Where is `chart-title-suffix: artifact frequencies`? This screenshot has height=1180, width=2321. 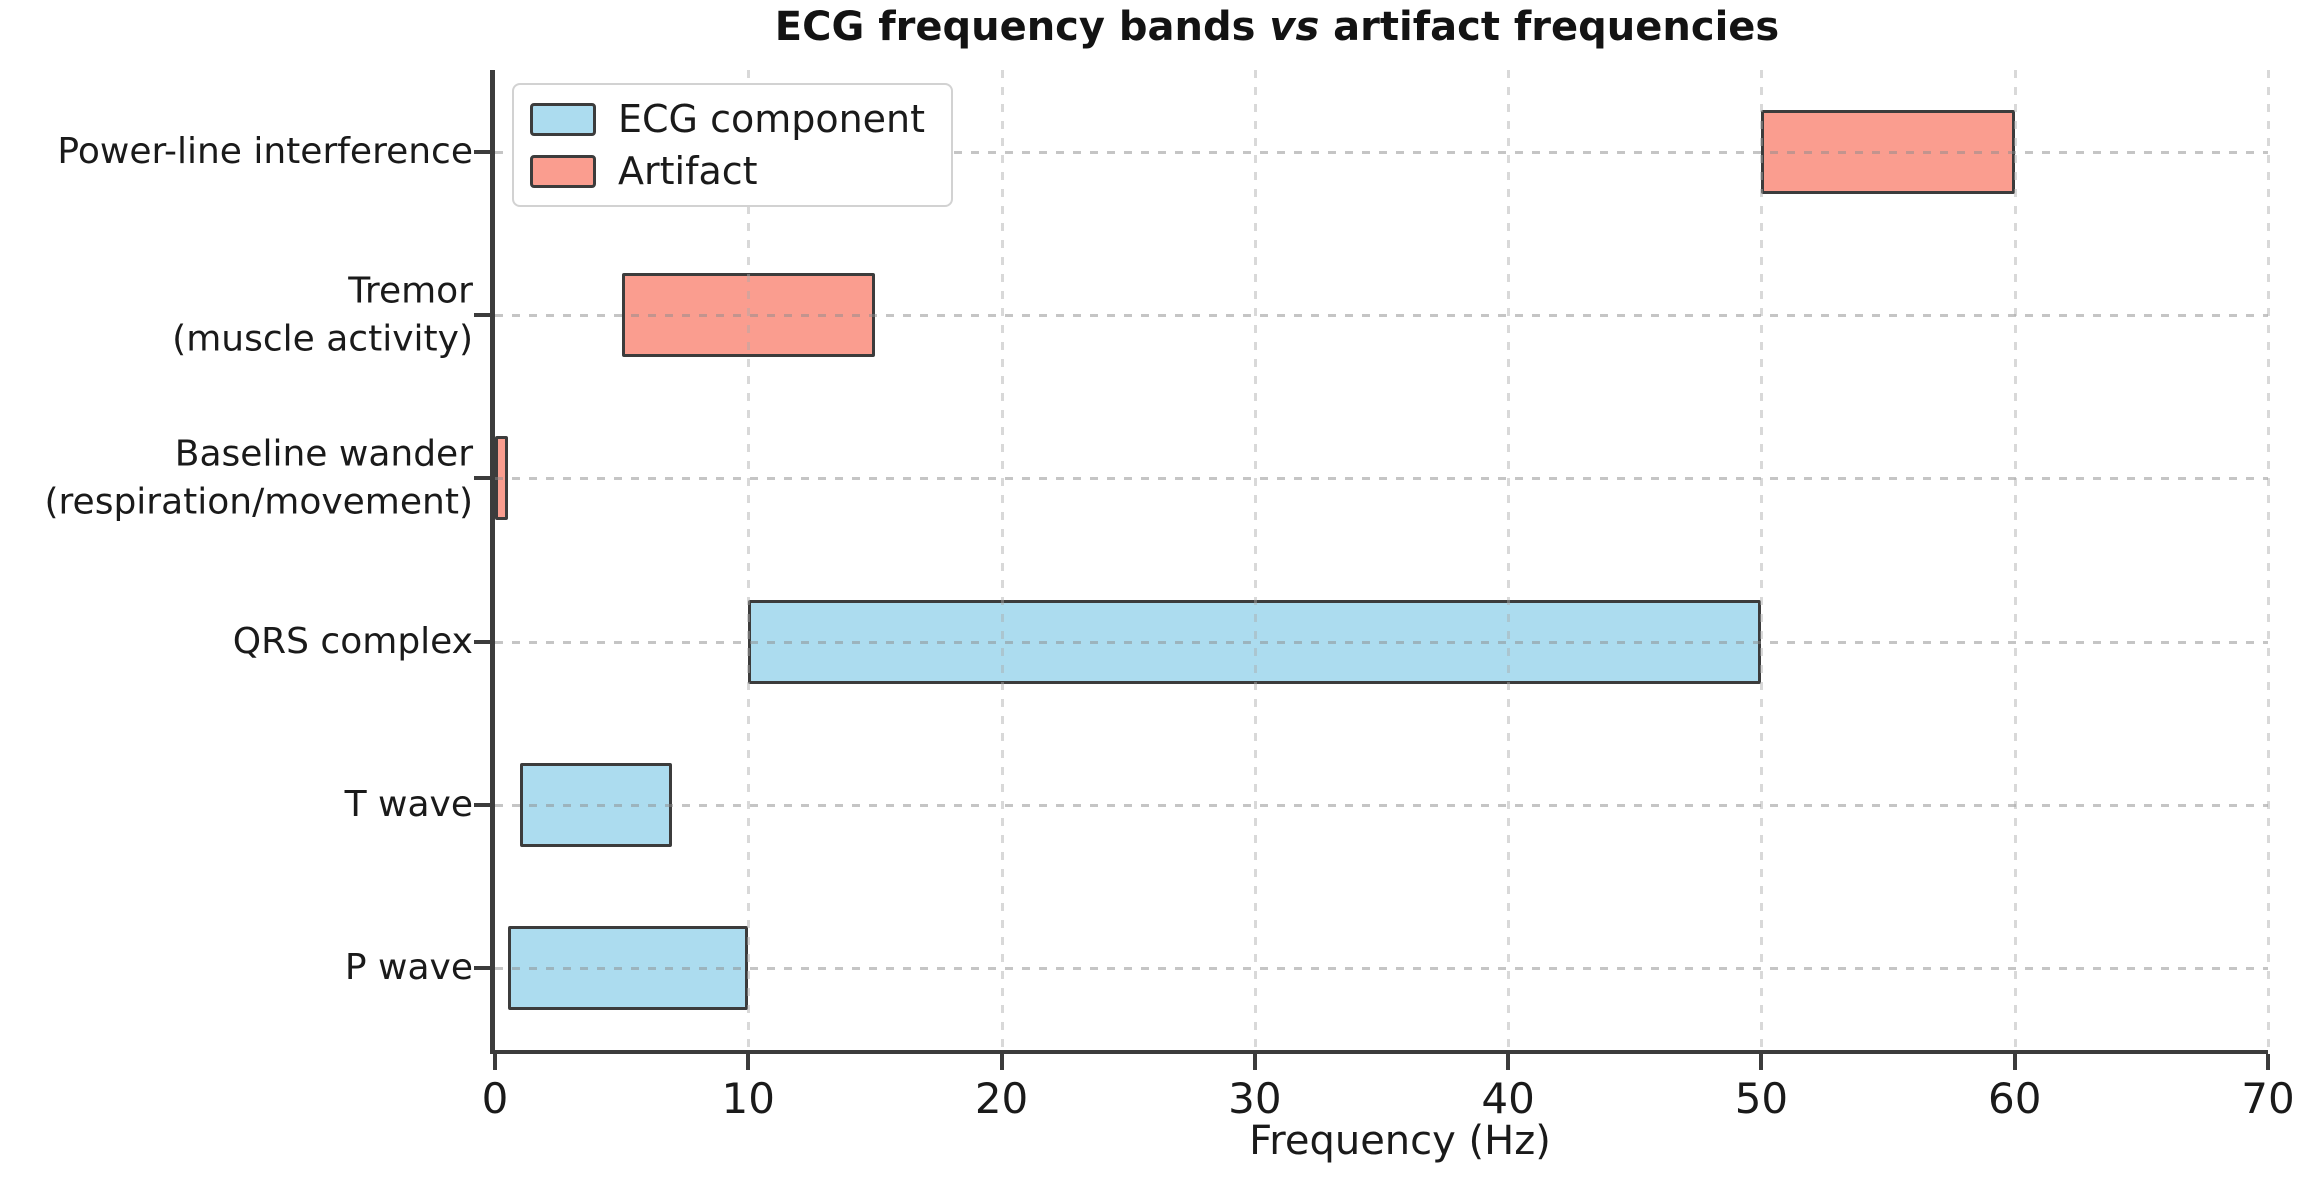 chart-title-suffix: artifact frequencies is located at coordinates (1549, 27).